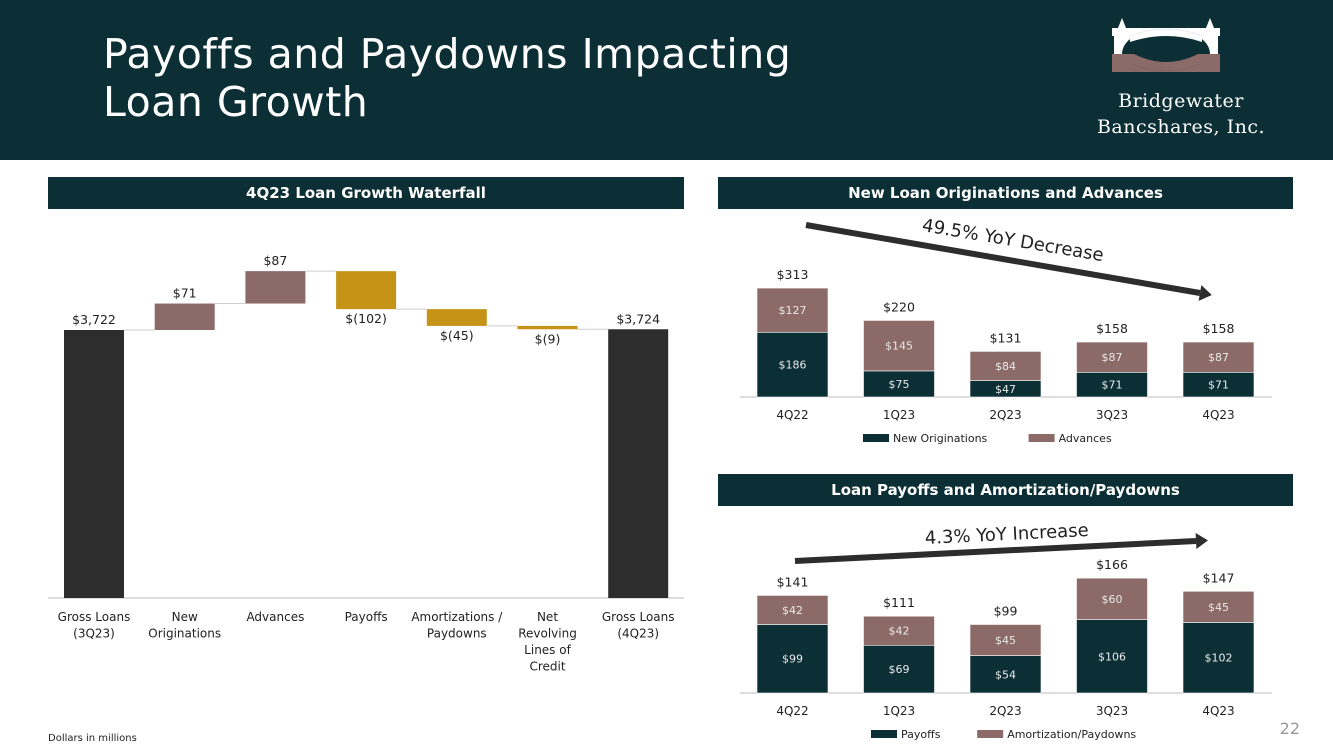  Describe the element at coordinates (1205, 293) in the screenshot. I see `chart1-trend-arrow-head-icon` at that location.